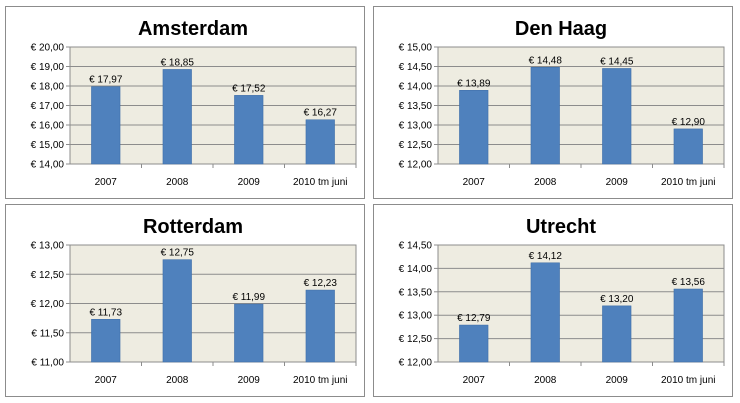 The width and height of the screenshot is (740, 403). What do you see at coordinates (546, 256) in the screenshot?
I see `data-label: € 14,12` at bounding box center [546, 256].